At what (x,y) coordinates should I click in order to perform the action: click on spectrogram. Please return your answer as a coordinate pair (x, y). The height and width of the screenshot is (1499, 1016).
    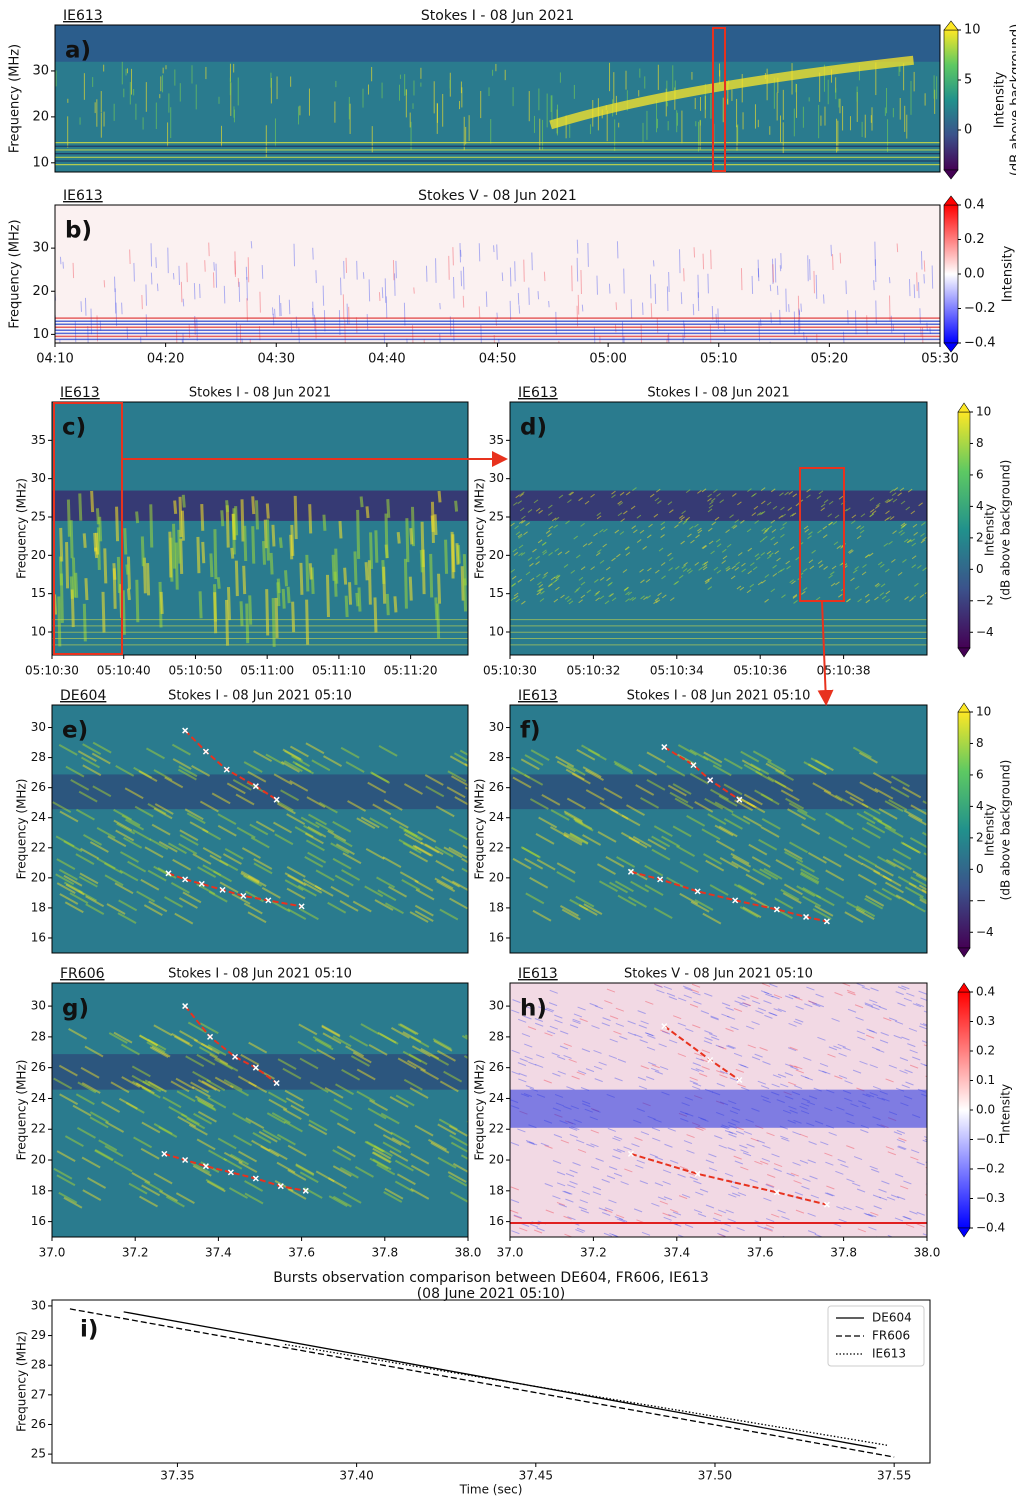
    Looking at the image, I should click on (260, 528).